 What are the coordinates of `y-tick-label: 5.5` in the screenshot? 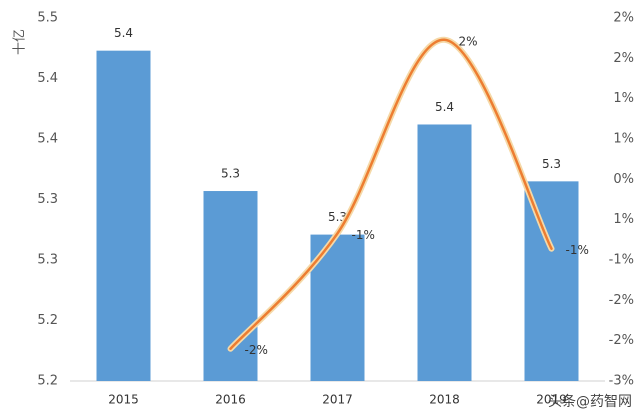 It's located at (47, 18).